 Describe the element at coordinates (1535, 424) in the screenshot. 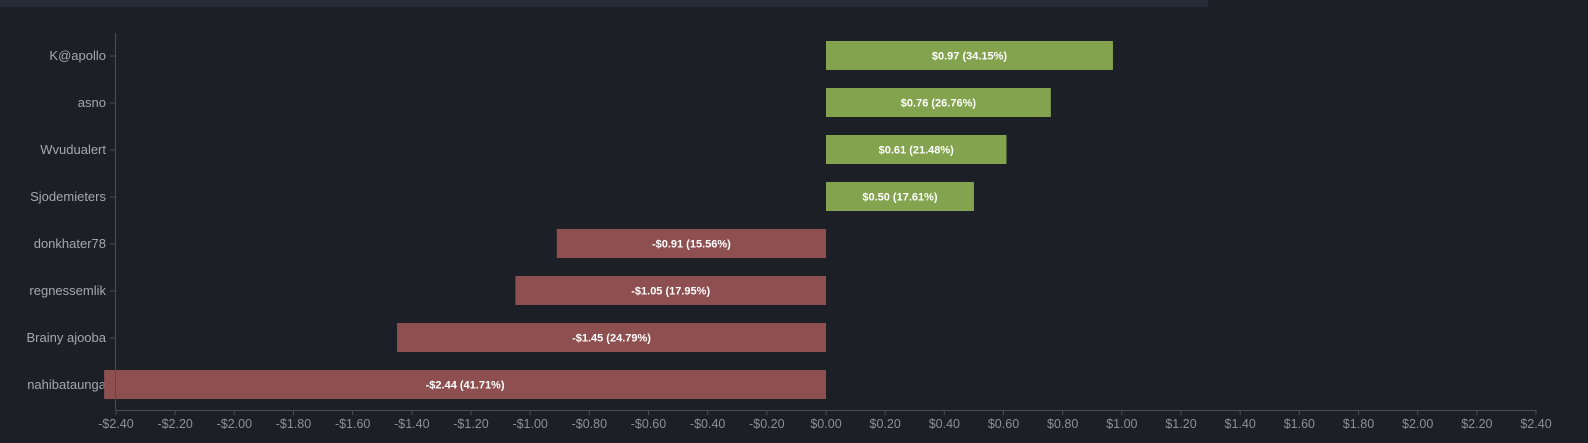

I see `x-tick-label: $2.40` at that location.